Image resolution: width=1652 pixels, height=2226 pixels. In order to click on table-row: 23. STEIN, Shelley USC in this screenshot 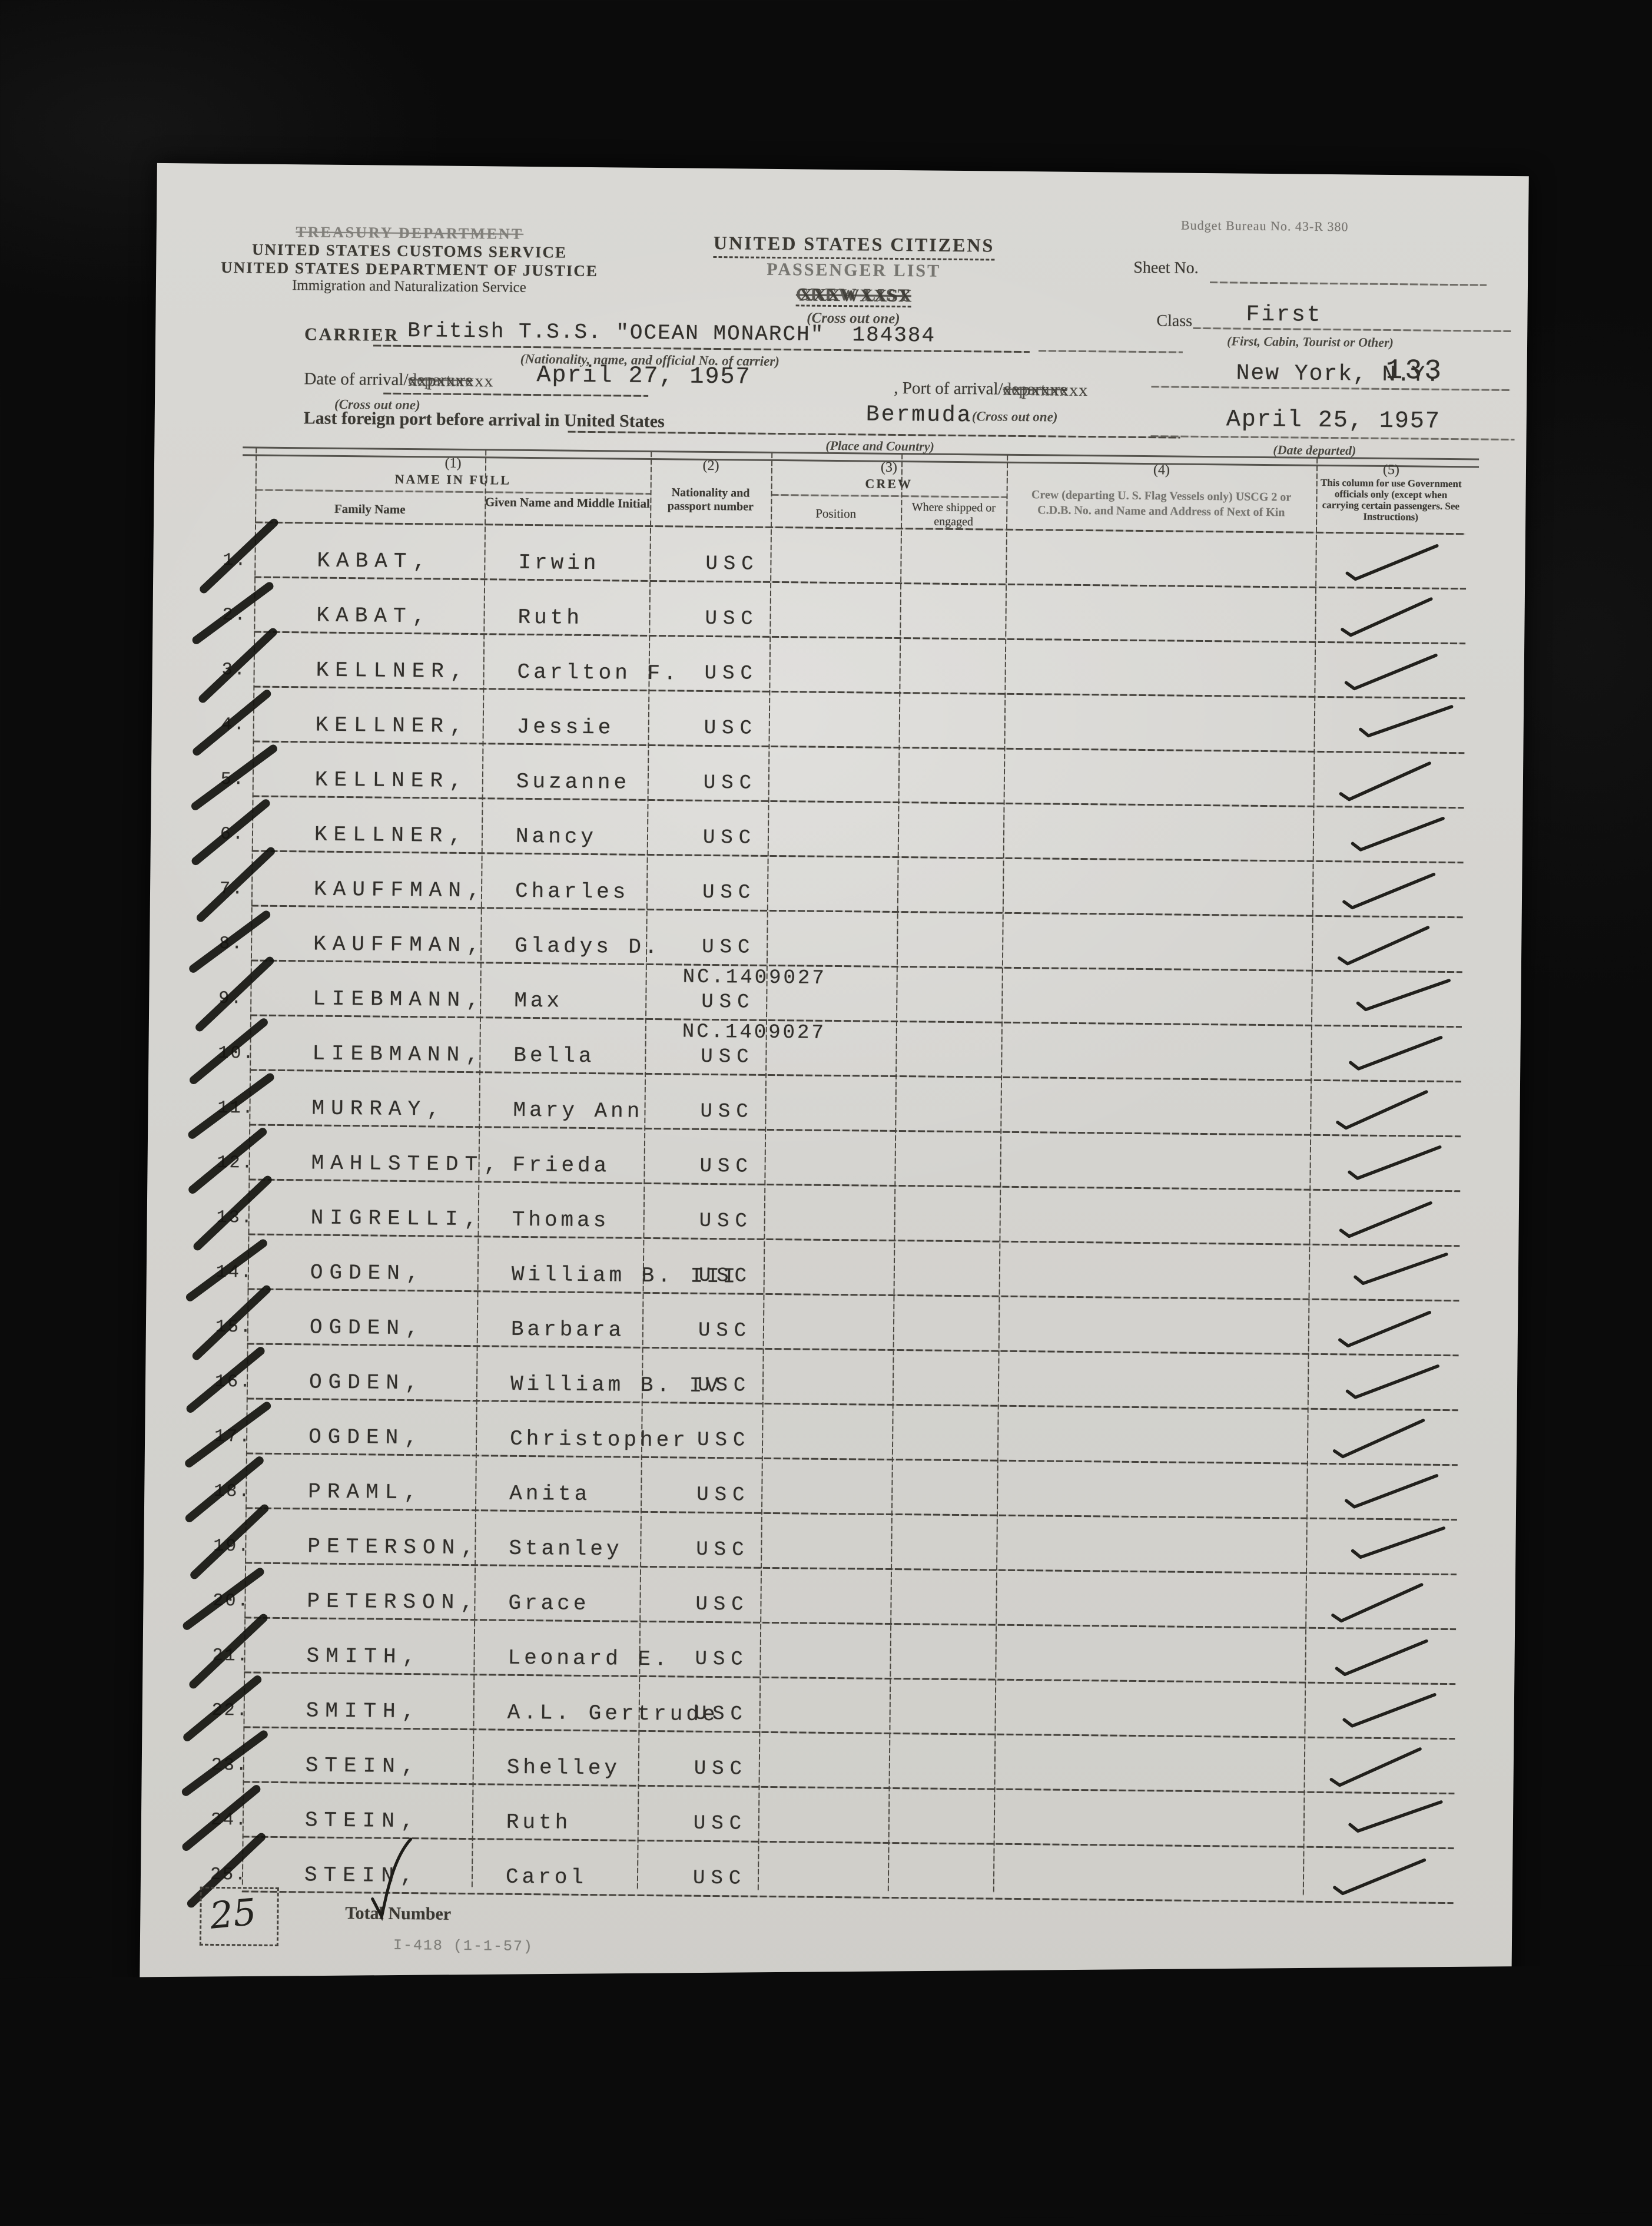, I will do `click(828, 1762)`.